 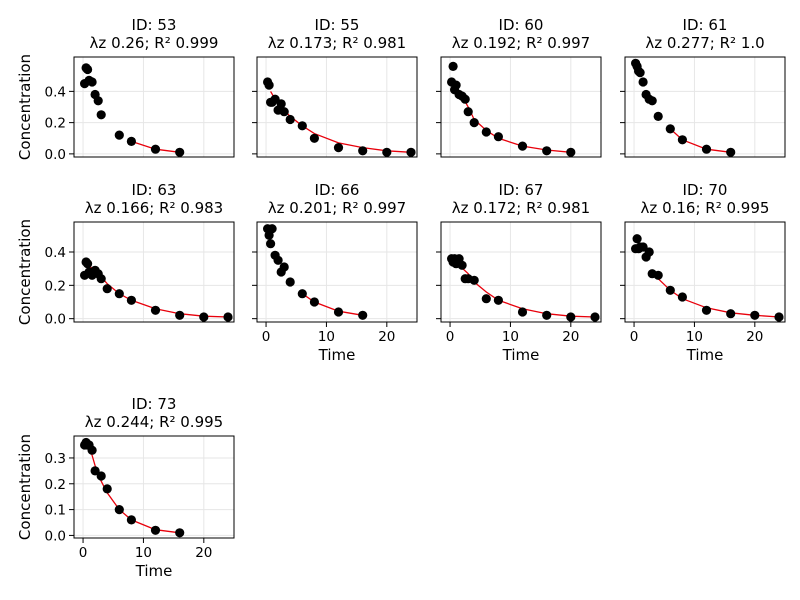 What do you see at coordinates (154, 422) in the screenshot?
I see `panel-title-stats: λz 0.244; R² 0.995` at bounding box center [154, 422].